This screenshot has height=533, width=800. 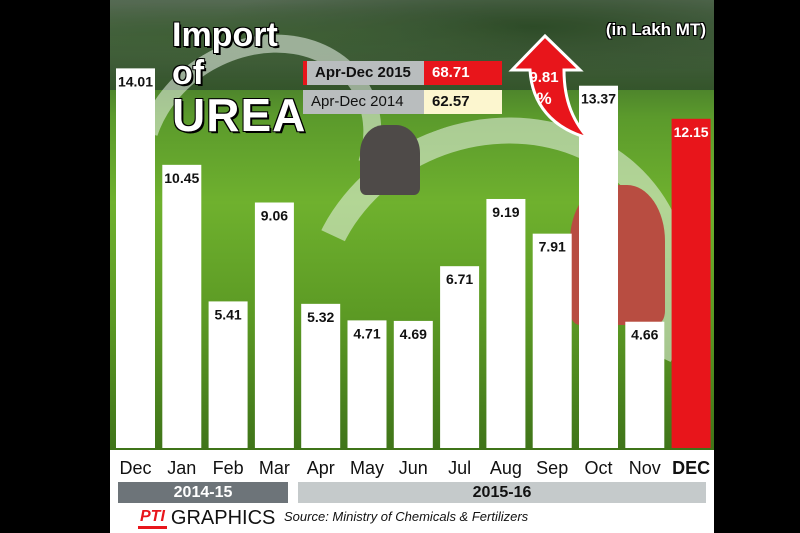 I want to click on value-label-12: 12.15, so click(x=691, y=132).